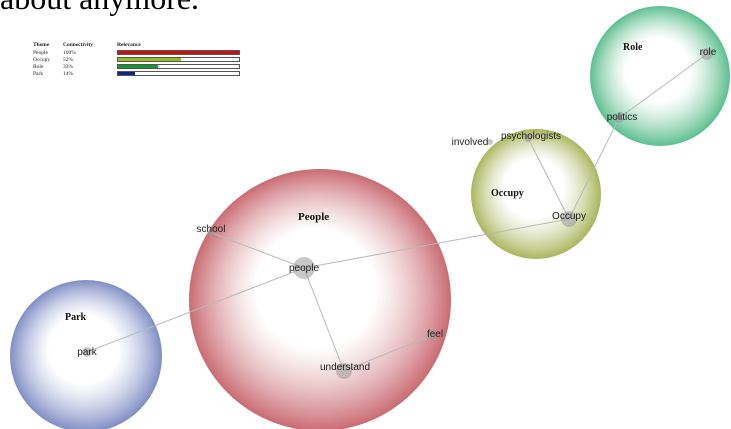 The width and height of the screenshot is (731, 429). I want to click on concept-node-park, so click(87, 352).